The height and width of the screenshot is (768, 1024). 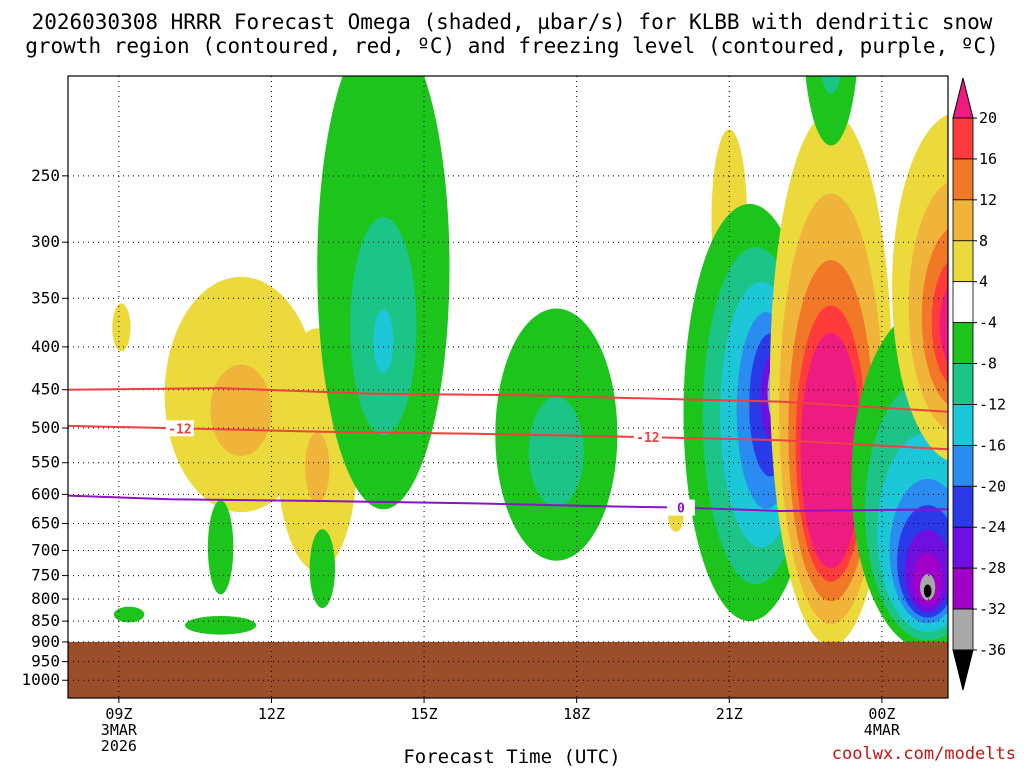 I want to click on y-tick-label-950: 950, so click(x=45, y=661).